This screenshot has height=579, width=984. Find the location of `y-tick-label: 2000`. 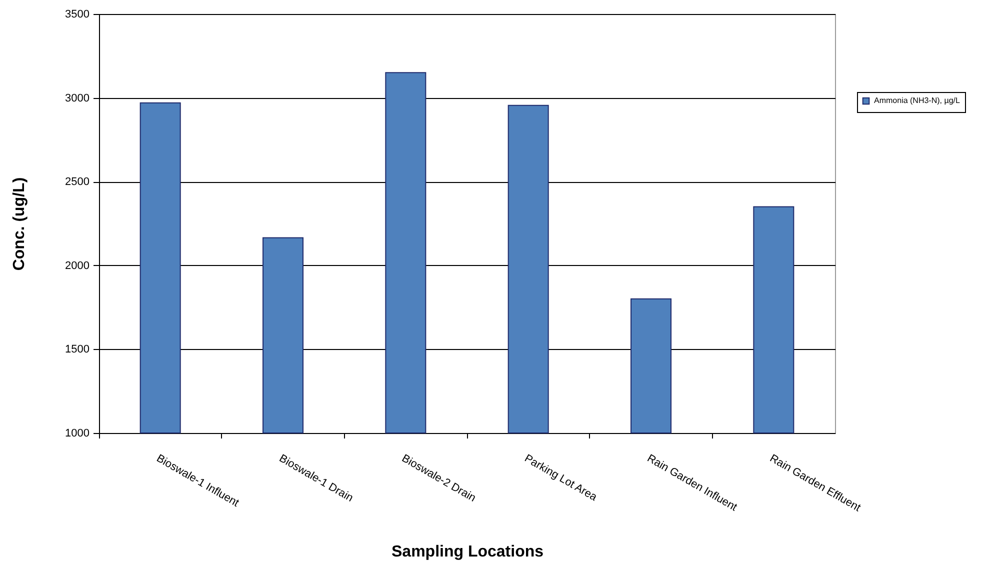

y-tick-label: 2000 is located at coordinates (77, 266).